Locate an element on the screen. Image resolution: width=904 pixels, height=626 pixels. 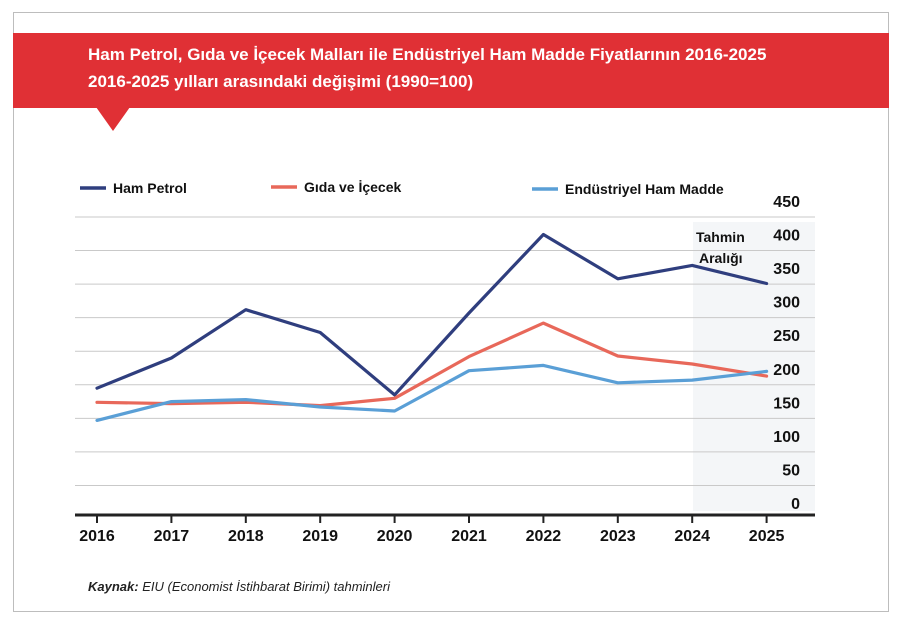
legend-label-ham_petrol: Ham Petrol is located at coordinates (150, 188).